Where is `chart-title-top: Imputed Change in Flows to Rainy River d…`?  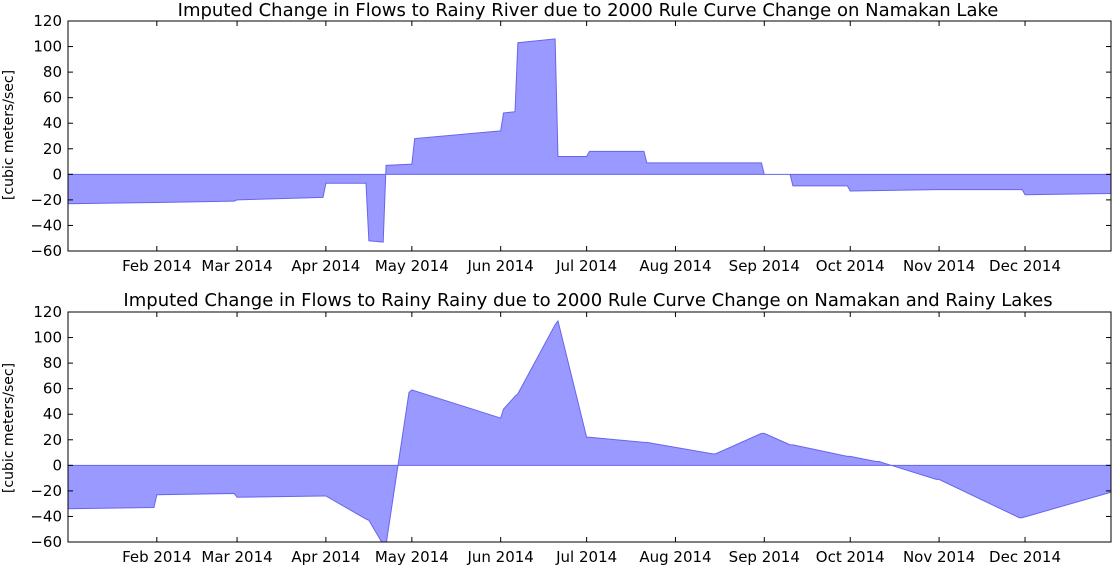 chart-title-top: Imputed Change in Flows to Rainy River d… is located at coordinates (588, 10).